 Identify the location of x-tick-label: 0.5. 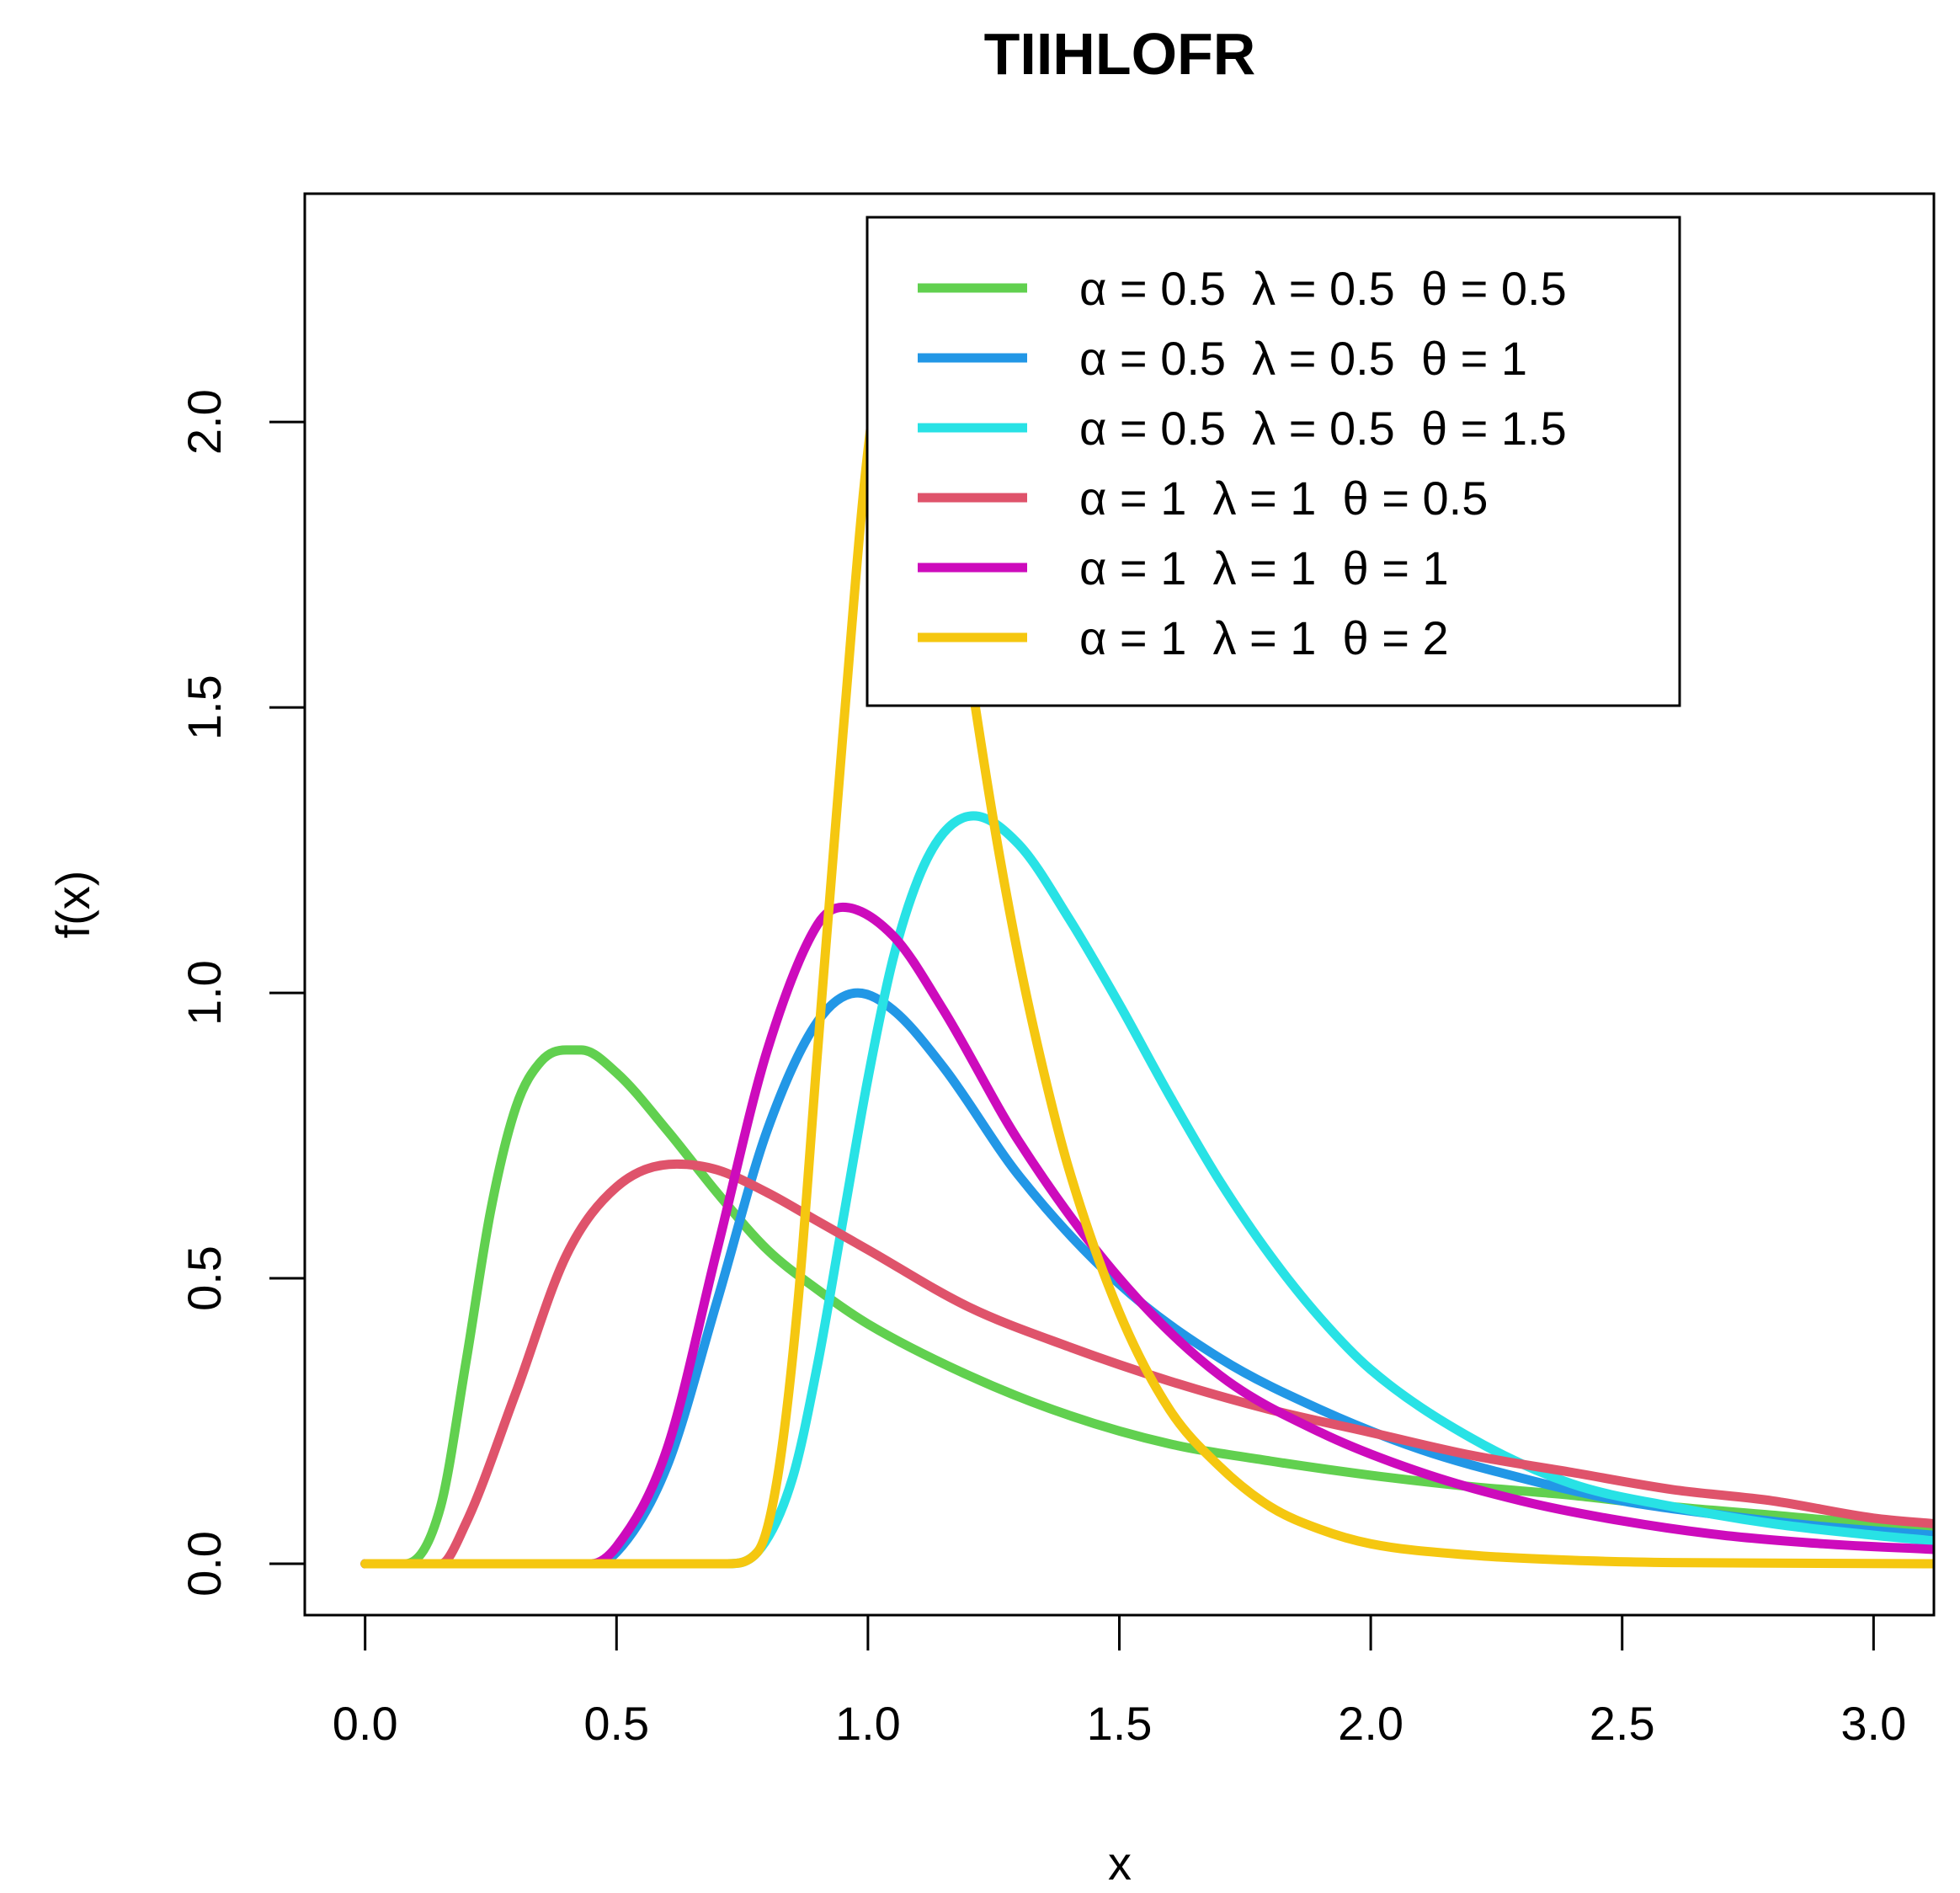
(616, 1723).